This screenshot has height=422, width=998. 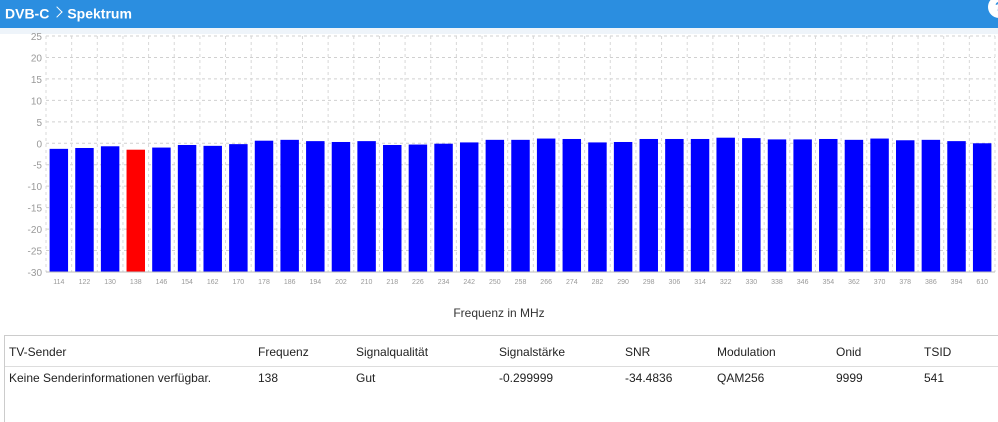 What do you see at coordinates (341, 282) in the screenshot?
I see `x-tick-label: 202` at bounding box center [341, 282].